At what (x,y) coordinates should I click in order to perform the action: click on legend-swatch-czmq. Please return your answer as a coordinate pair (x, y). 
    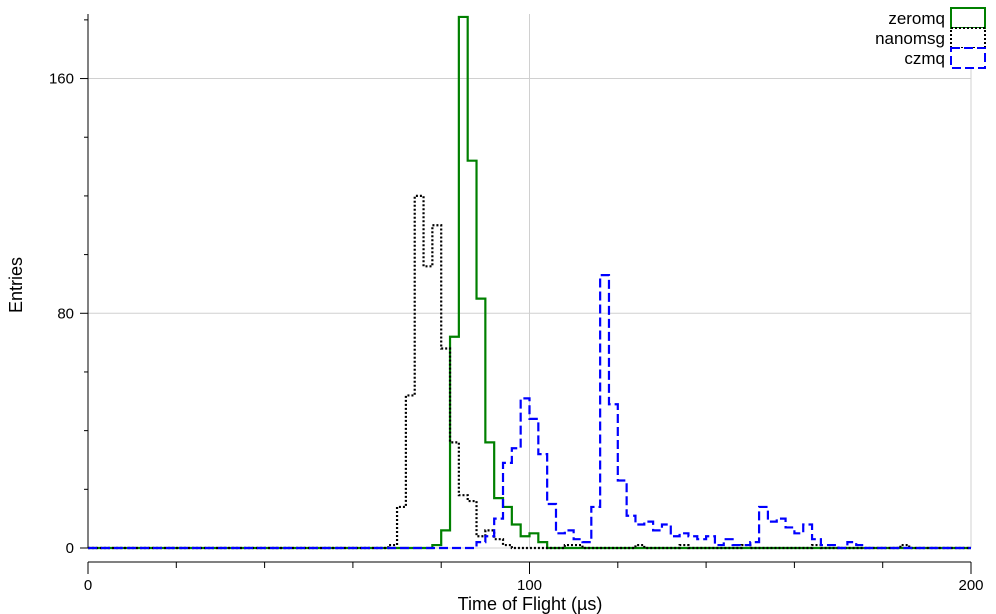
    Looking at the image, I should click on (968, 58).